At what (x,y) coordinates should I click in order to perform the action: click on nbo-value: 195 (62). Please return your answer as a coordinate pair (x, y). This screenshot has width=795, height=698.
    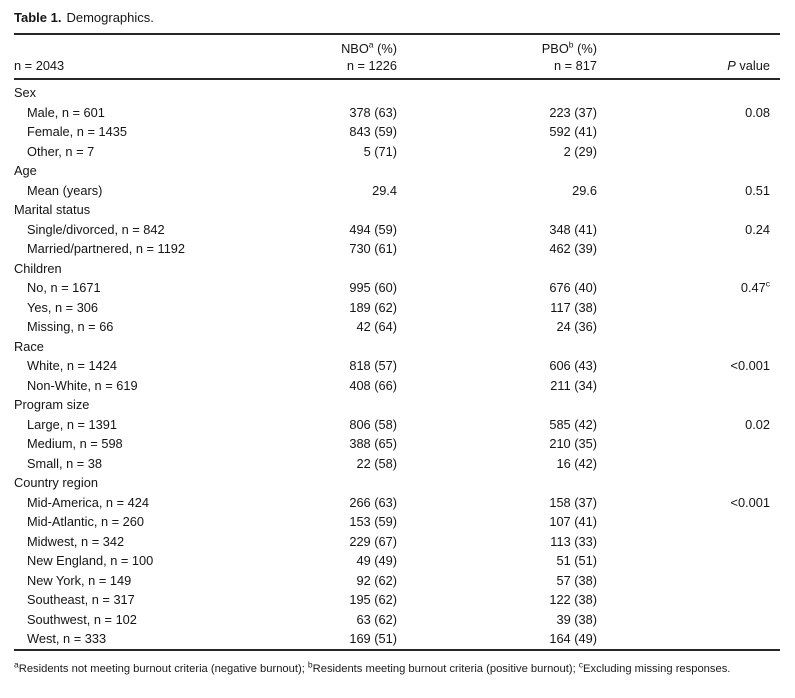
    Looking at the image, I should click on (373, 599).